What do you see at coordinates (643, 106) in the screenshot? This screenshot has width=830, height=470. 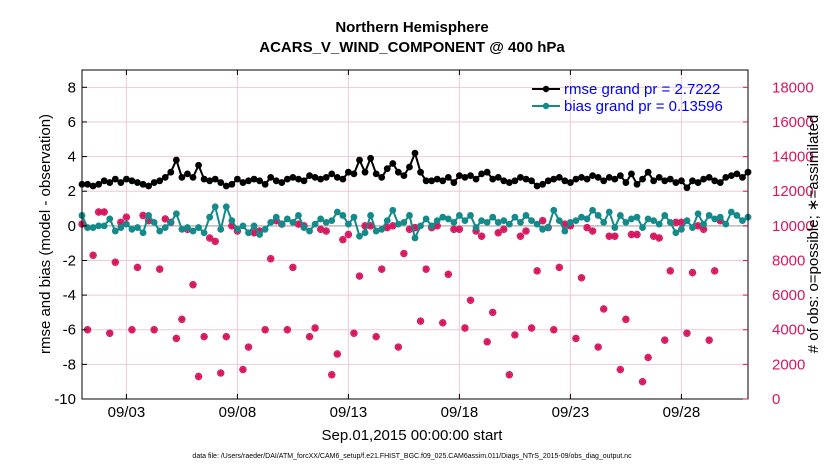 I see `legend-bias-label: bias grand pr = 0.13596` at bounding box center [643, 106].